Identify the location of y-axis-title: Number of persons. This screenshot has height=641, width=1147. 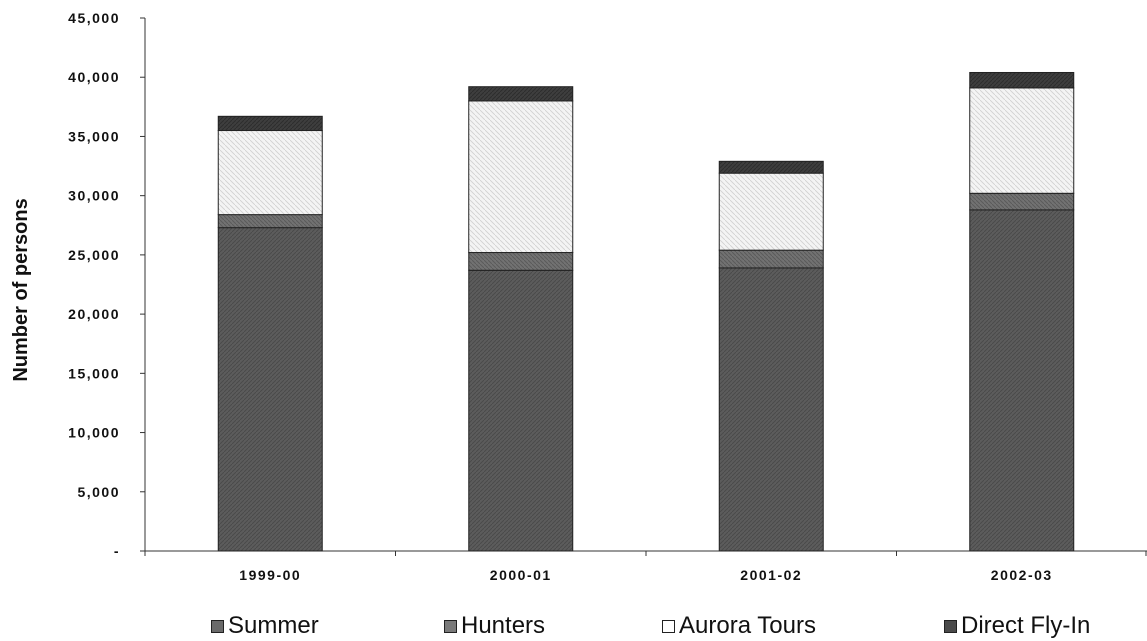
(21, 289).